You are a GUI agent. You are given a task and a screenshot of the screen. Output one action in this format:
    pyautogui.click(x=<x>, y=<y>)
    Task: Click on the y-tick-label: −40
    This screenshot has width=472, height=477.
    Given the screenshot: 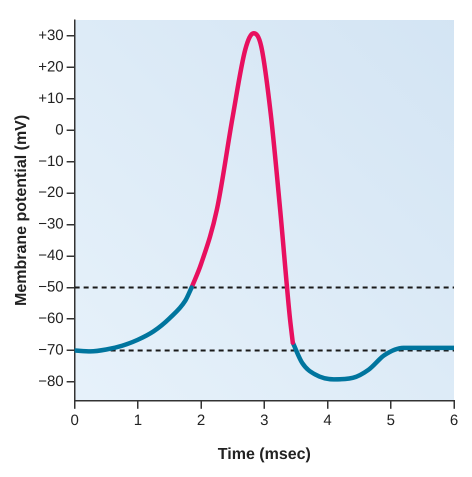 What is the action you would take?
    pyautogui.click(x=51, y=255)
    